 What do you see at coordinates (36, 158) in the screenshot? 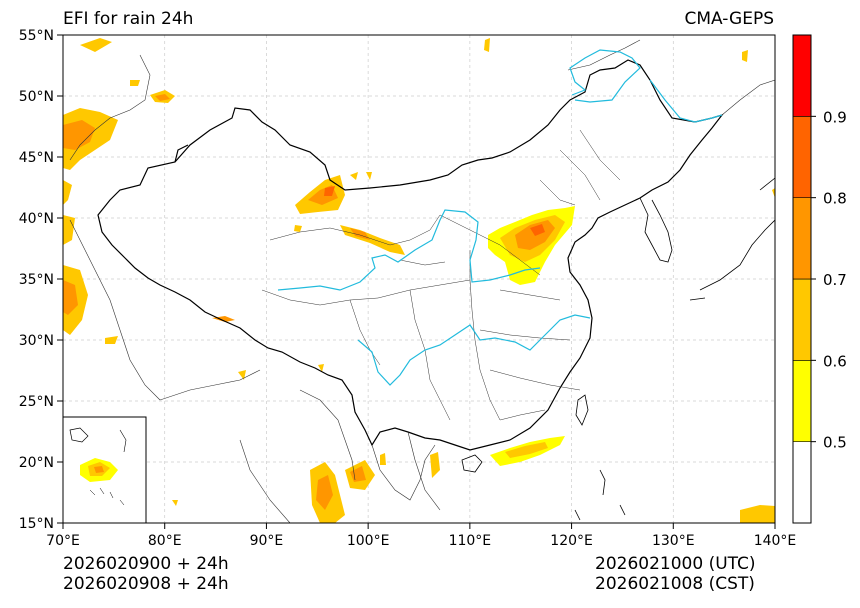
I see `y-tick-label: 45°N` at bounding box center [36, 158].